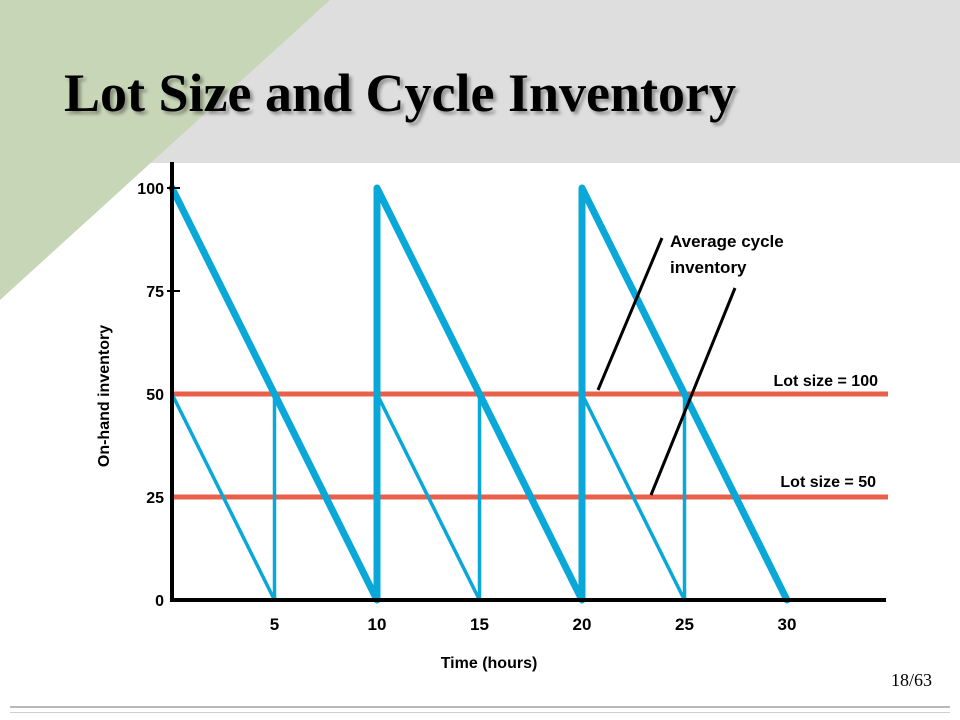 The image size is (960, 720). What do you see at coordinates (165, 150) in the screenshot?
I see `corner-triangle` at bounding box center [165, 150].